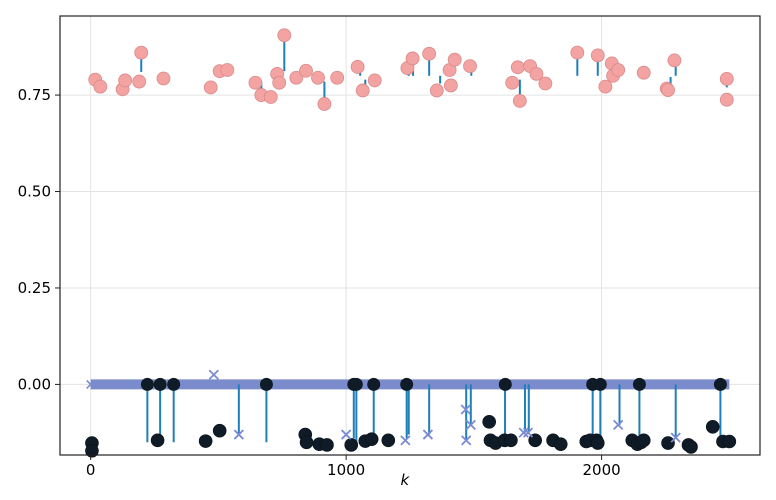 The image size is (776, 500). Describe the element at coordinates (34, 192) in the screenshot. I see `y-tick-label: 0.50` at that location.